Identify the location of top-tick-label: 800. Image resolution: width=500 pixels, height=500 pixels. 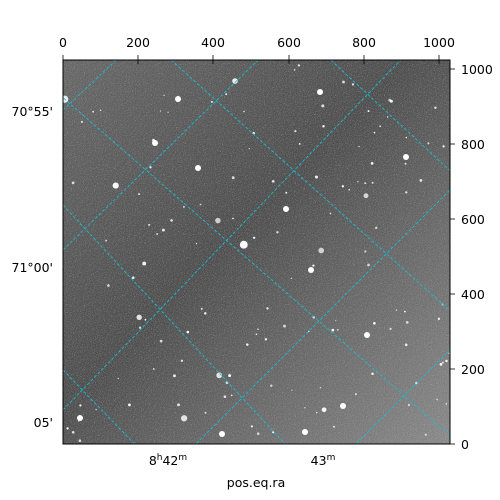
(364, 42).